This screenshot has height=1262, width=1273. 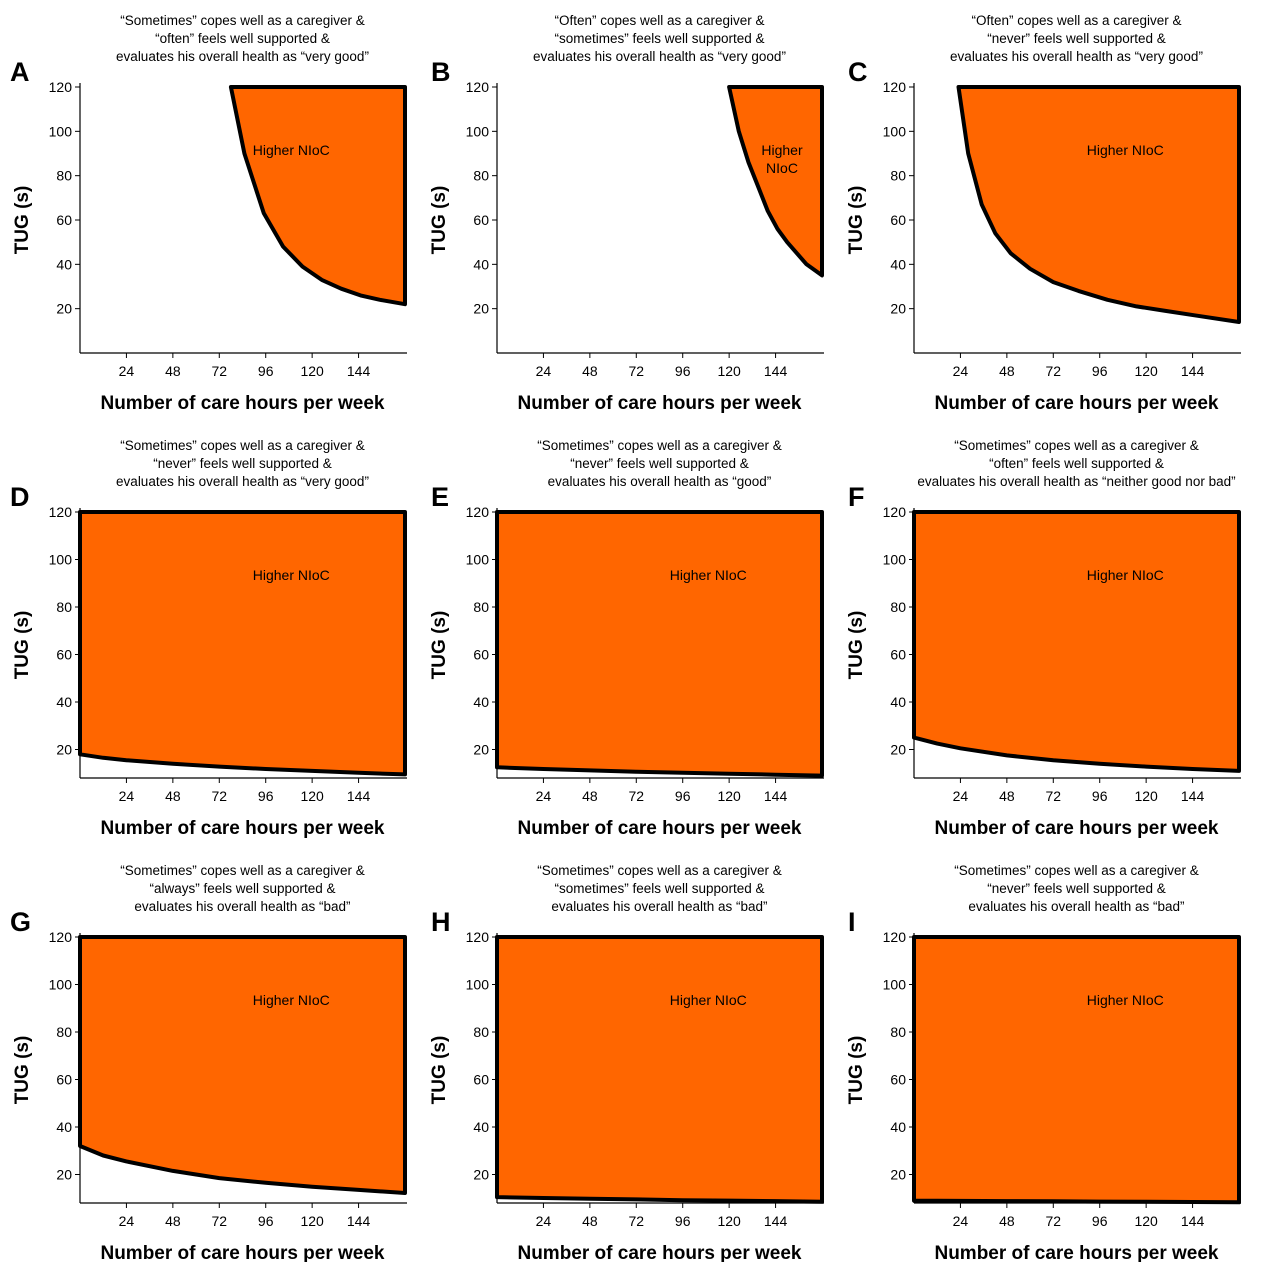 I want to click on panel-letter: F, so click(x=856, y=497).